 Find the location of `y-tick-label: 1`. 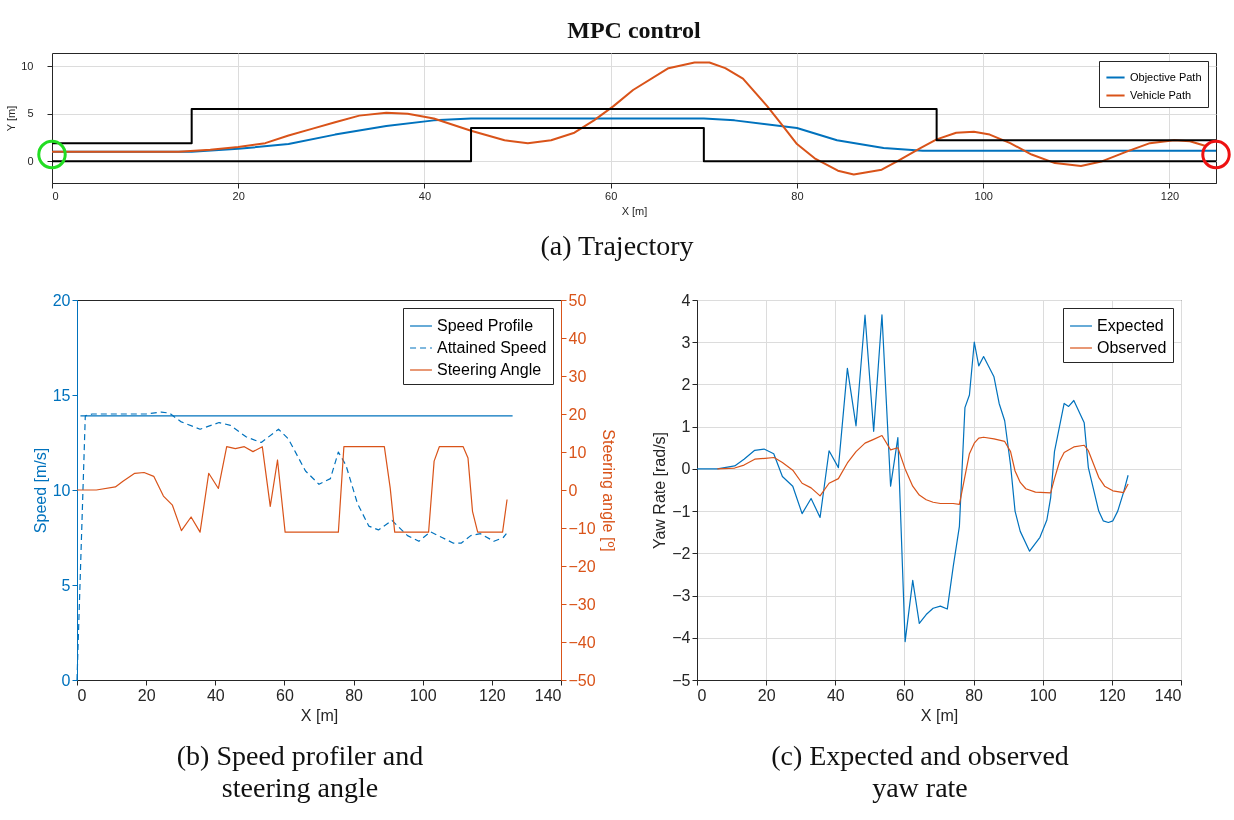

y-tick-label: 1 is located at coordinates (686, 427).